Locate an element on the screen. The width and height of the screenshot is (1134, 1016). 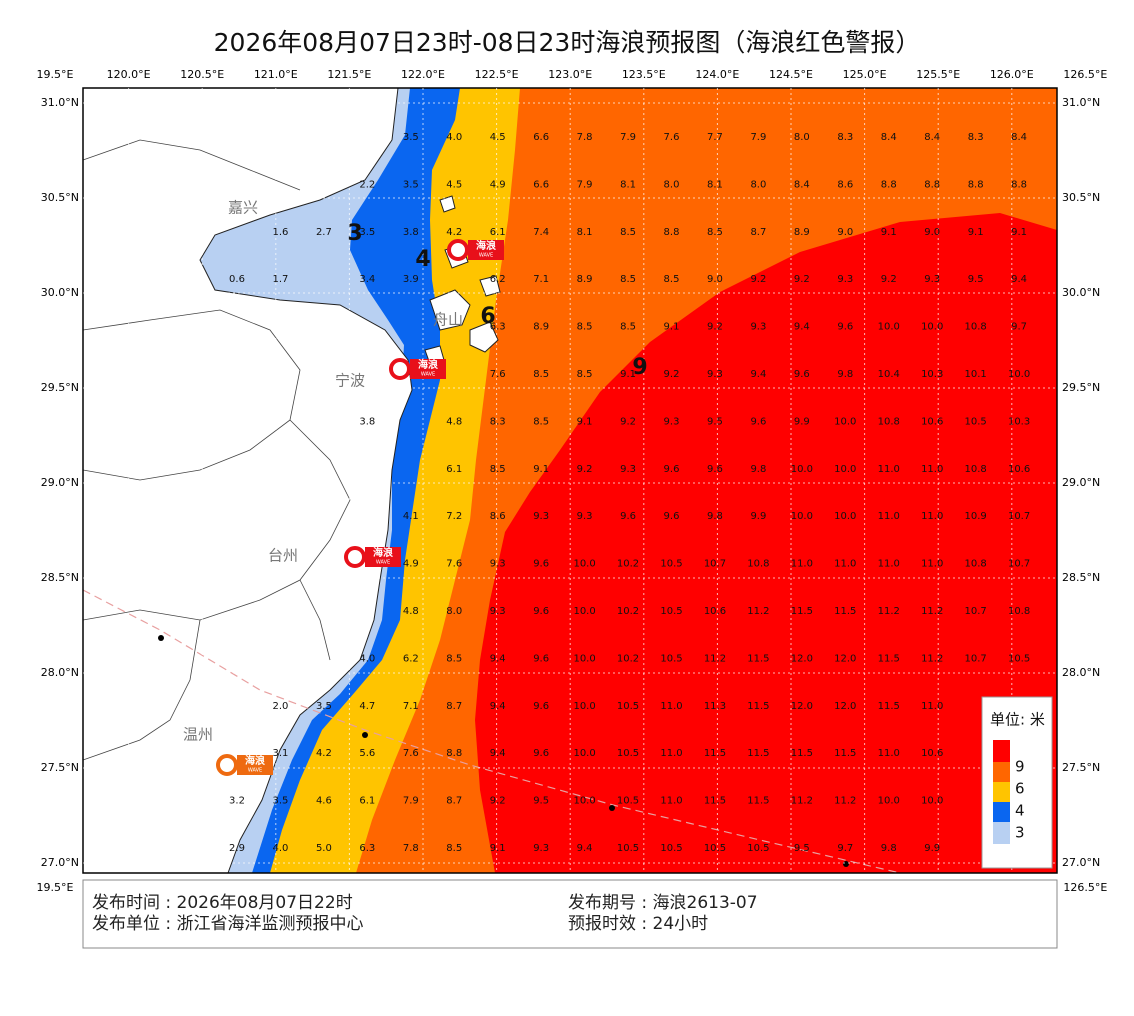
issue-time: 发布时间 : 2026年08月07日22时 is located at coordinates (222, 903).